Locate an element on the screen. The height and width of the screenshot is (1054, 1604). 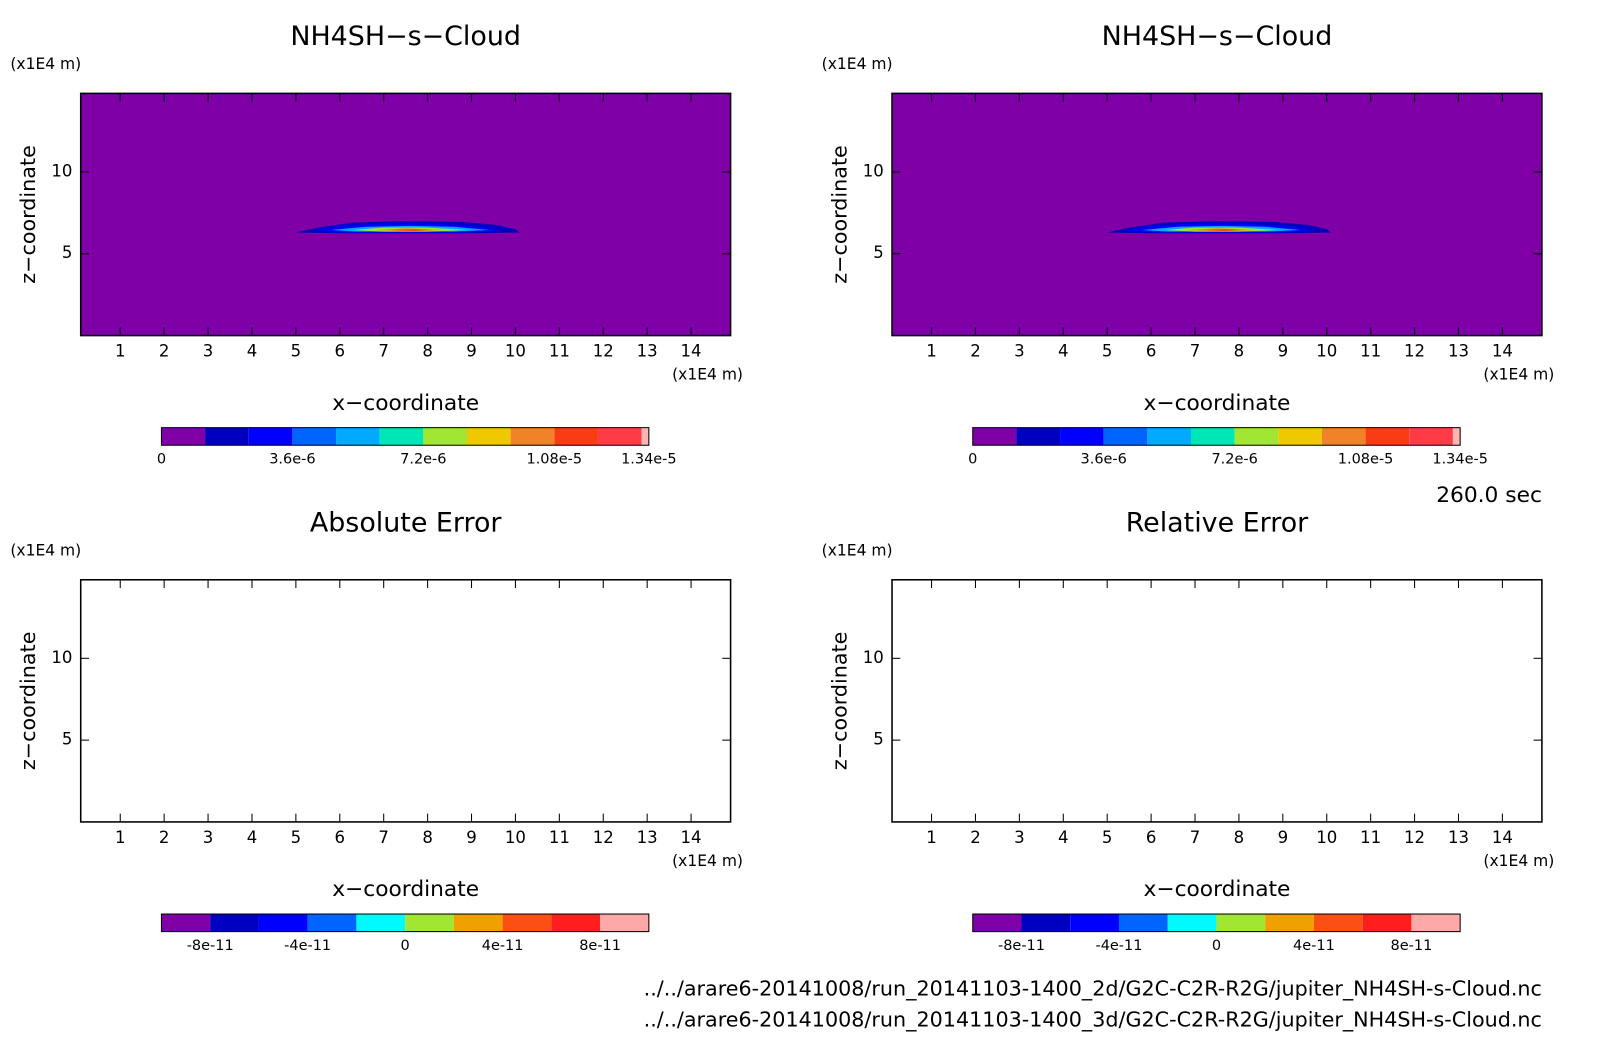
colorbar-tick-label: -8e-11 is located at coordinates (1021, 946).